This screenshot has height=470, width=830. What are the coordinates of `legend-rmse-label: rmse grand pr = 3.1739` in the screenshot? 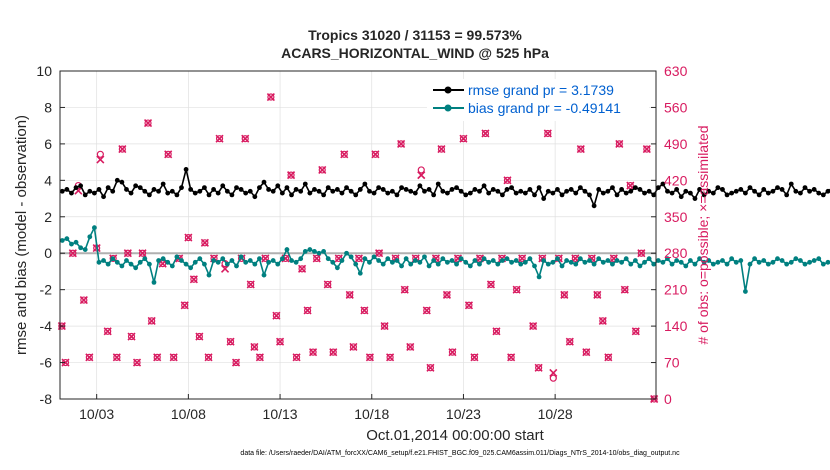 It's located at (541, 90).